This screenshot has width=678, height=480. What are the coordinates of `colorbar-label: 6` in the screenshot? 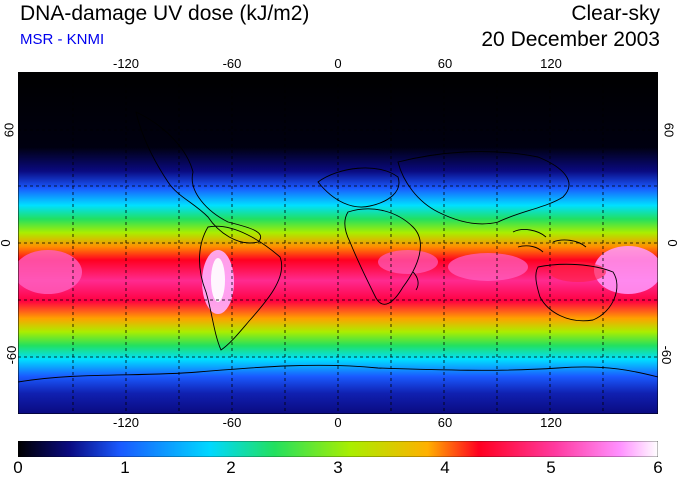 It's located at (658, 467).